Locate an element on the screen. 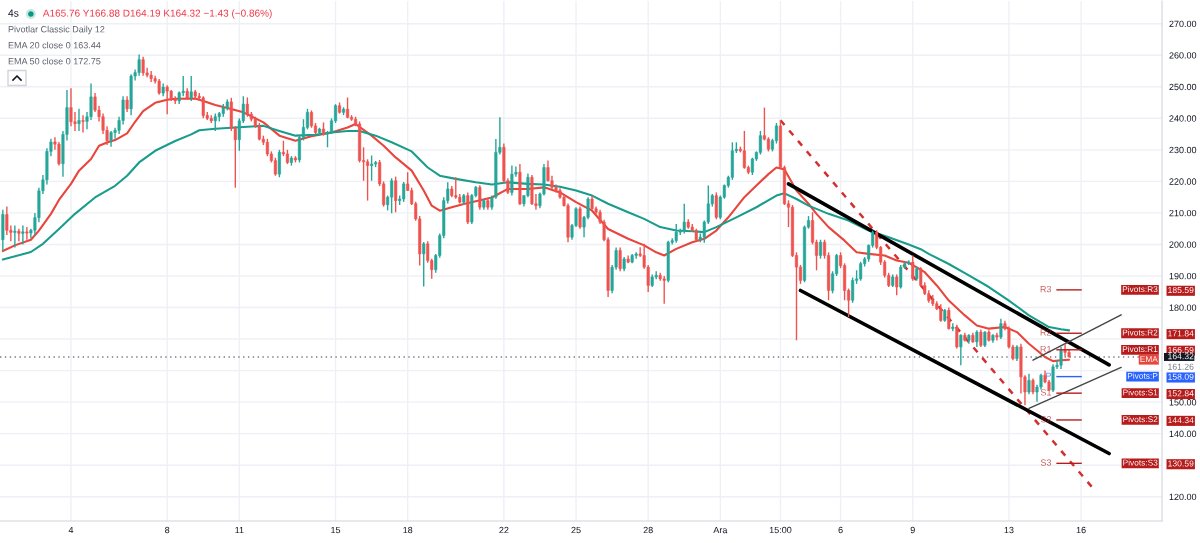 The image size is (1200, 543). y2-tick-label: 152.84 is located at coordinates (1181, 393).